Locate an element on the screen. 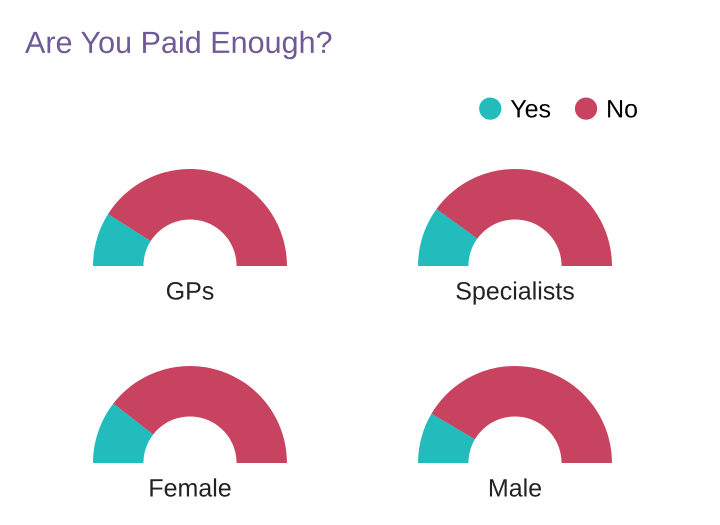 This screenshot has height=525, width=720. legend-label: No is located at coordinates (622, 109).